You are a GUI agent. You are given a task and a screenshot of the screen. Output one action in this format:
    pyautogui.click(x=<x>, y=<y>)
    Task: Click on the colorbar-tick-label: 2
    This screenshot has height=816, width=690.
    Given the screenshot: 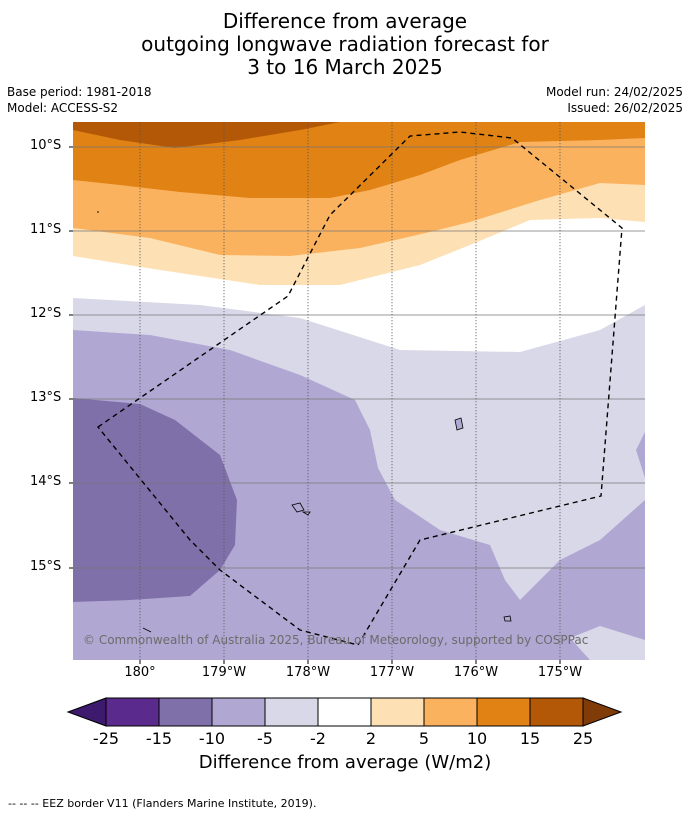 What is the action you would take?
    pyautogui.click(x=371, y=738)
    